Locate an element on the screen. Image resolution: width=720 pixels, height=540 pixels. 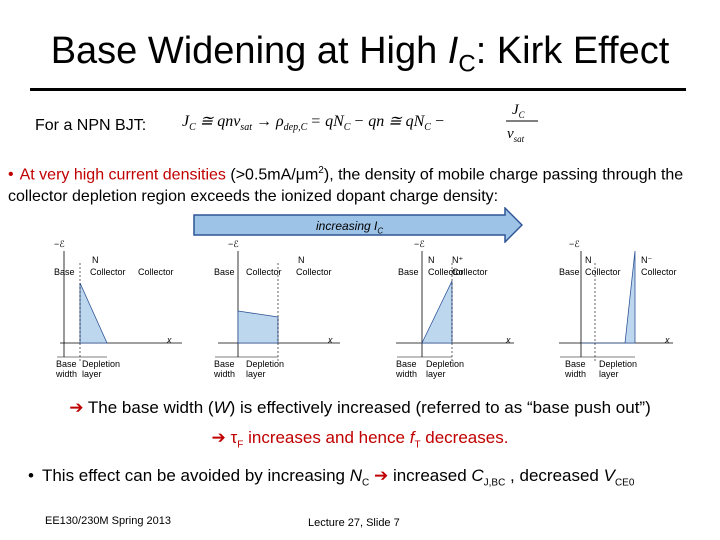
slide-title: Base Widening at High IC: Kirk Effect is located at coordinates (360, 58).